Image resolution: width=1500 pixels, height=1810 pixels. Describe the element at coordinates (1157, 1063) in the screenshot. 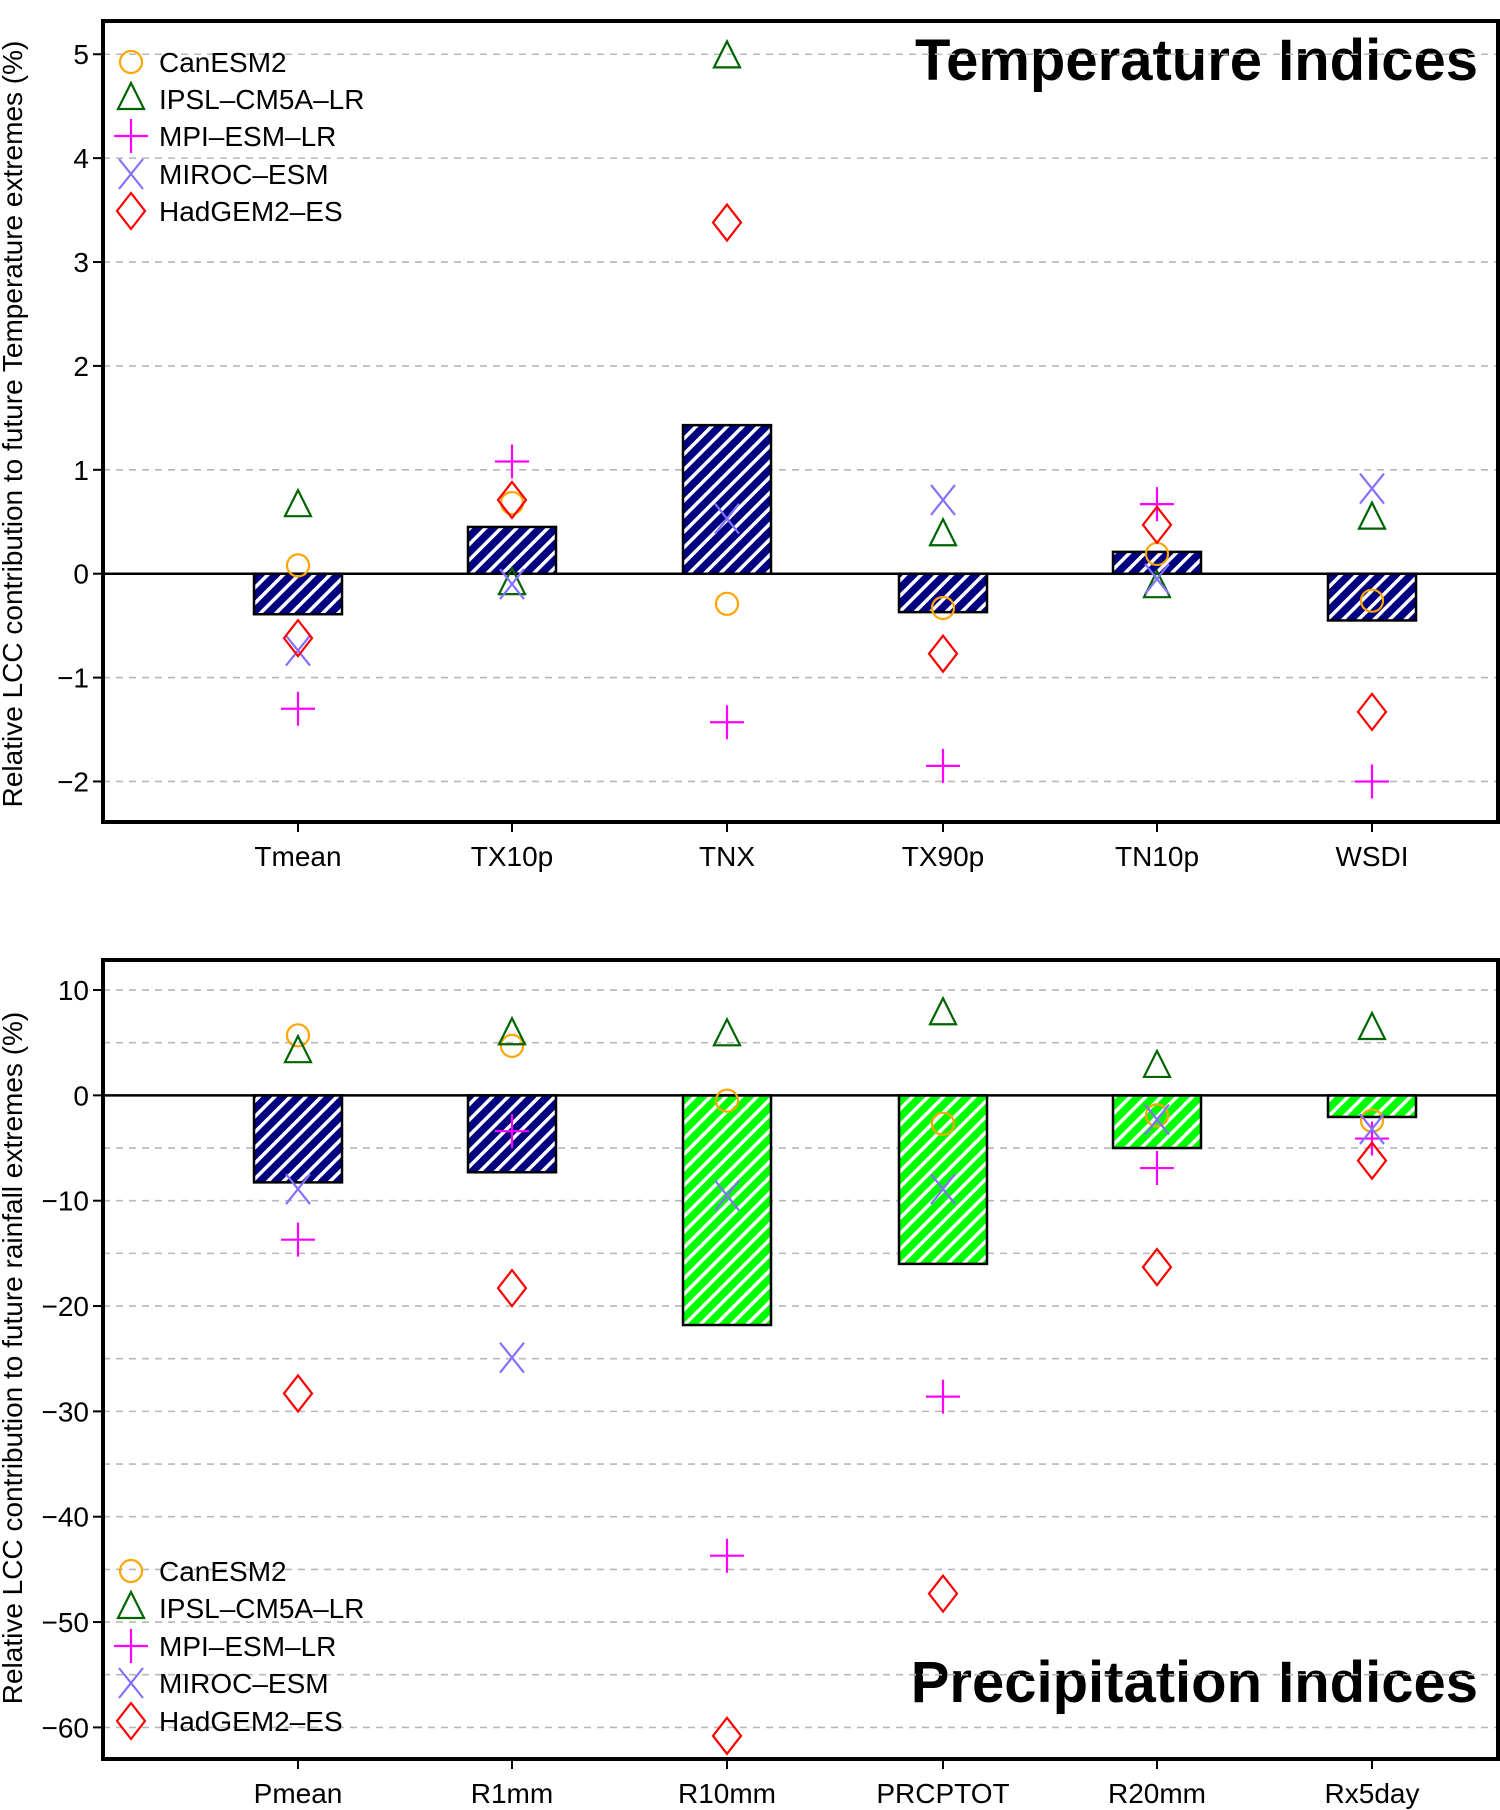

I see `point-IPSL-CM5A-LR-R20mm` at that location.